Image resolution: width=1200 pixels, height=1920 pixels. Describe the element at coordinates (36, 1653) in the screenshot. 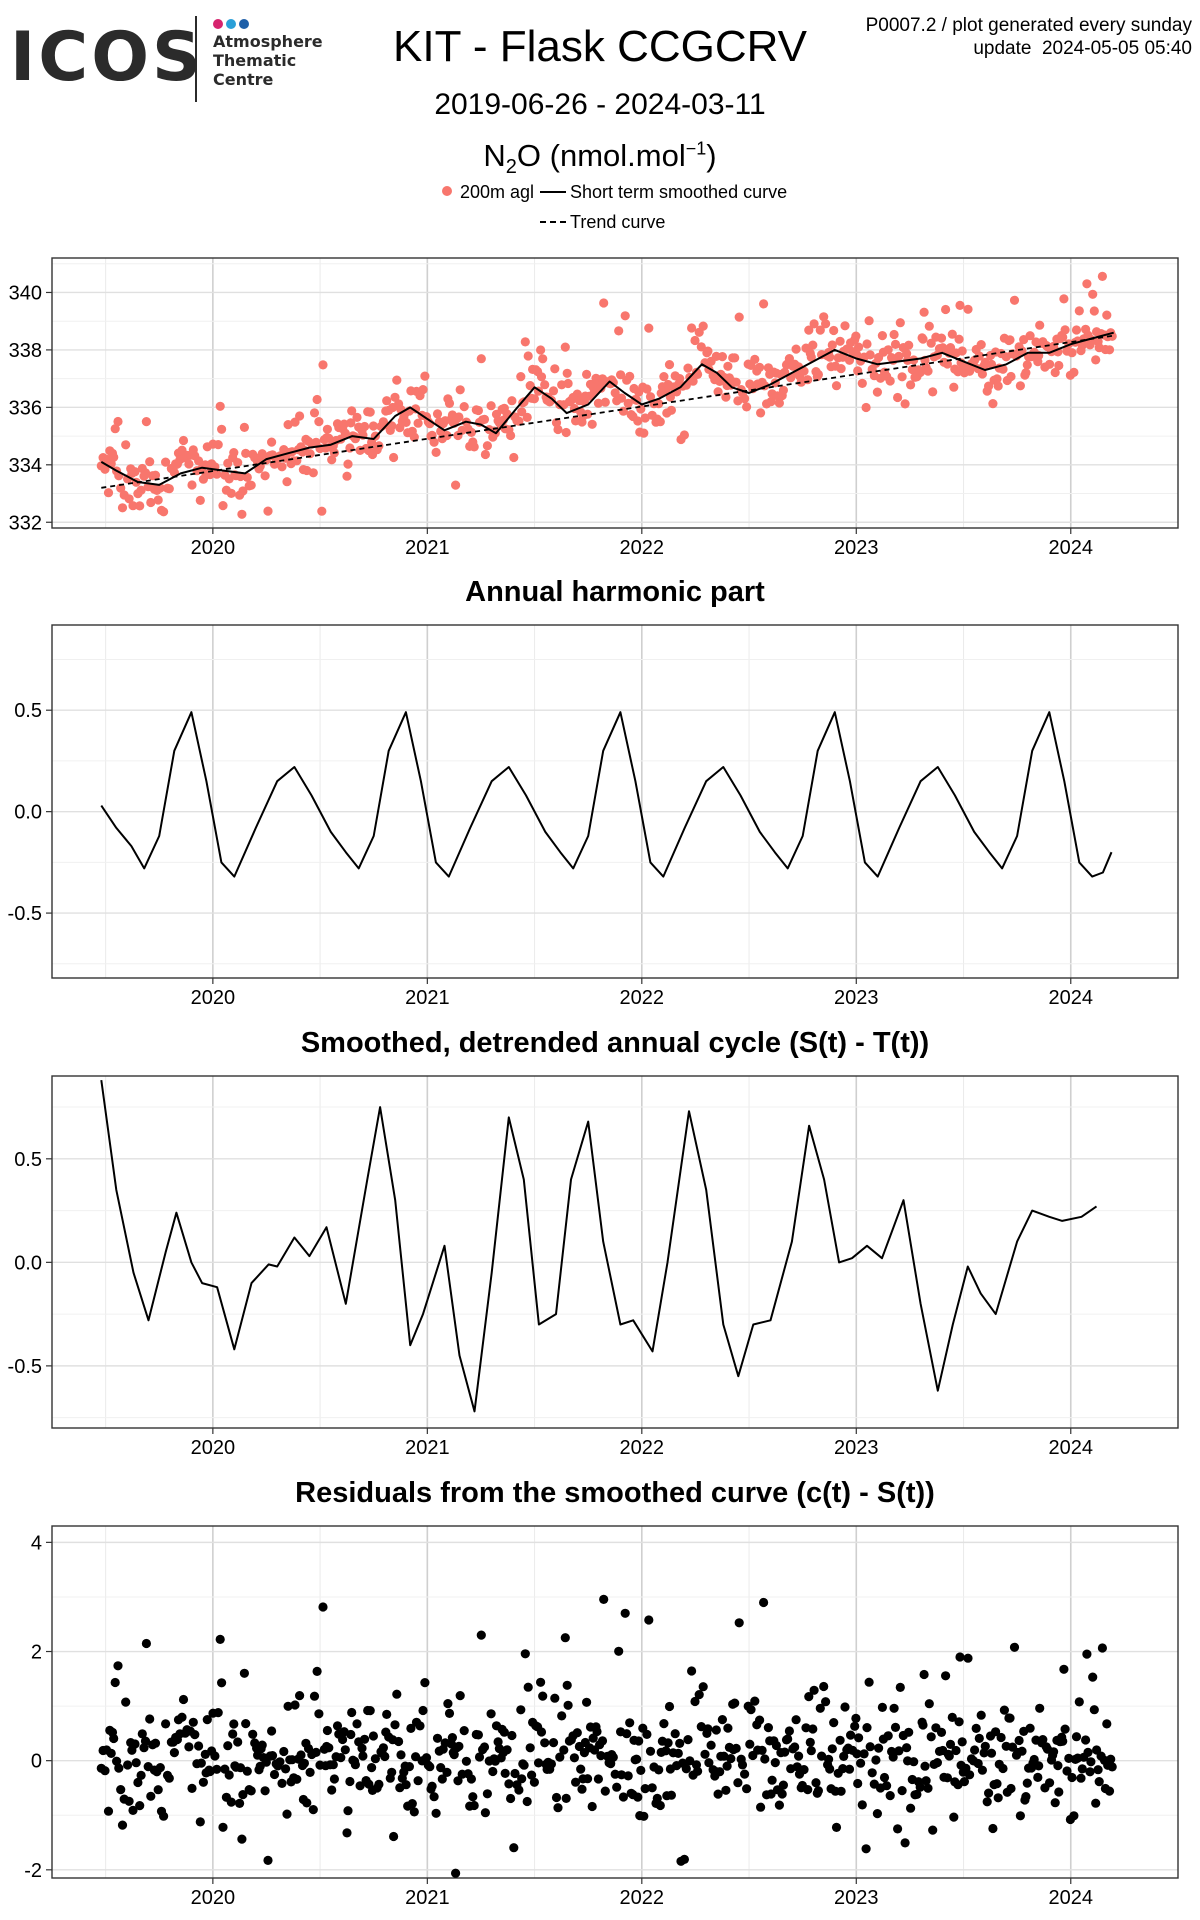

I see `y-tick-label: 2` at that location.